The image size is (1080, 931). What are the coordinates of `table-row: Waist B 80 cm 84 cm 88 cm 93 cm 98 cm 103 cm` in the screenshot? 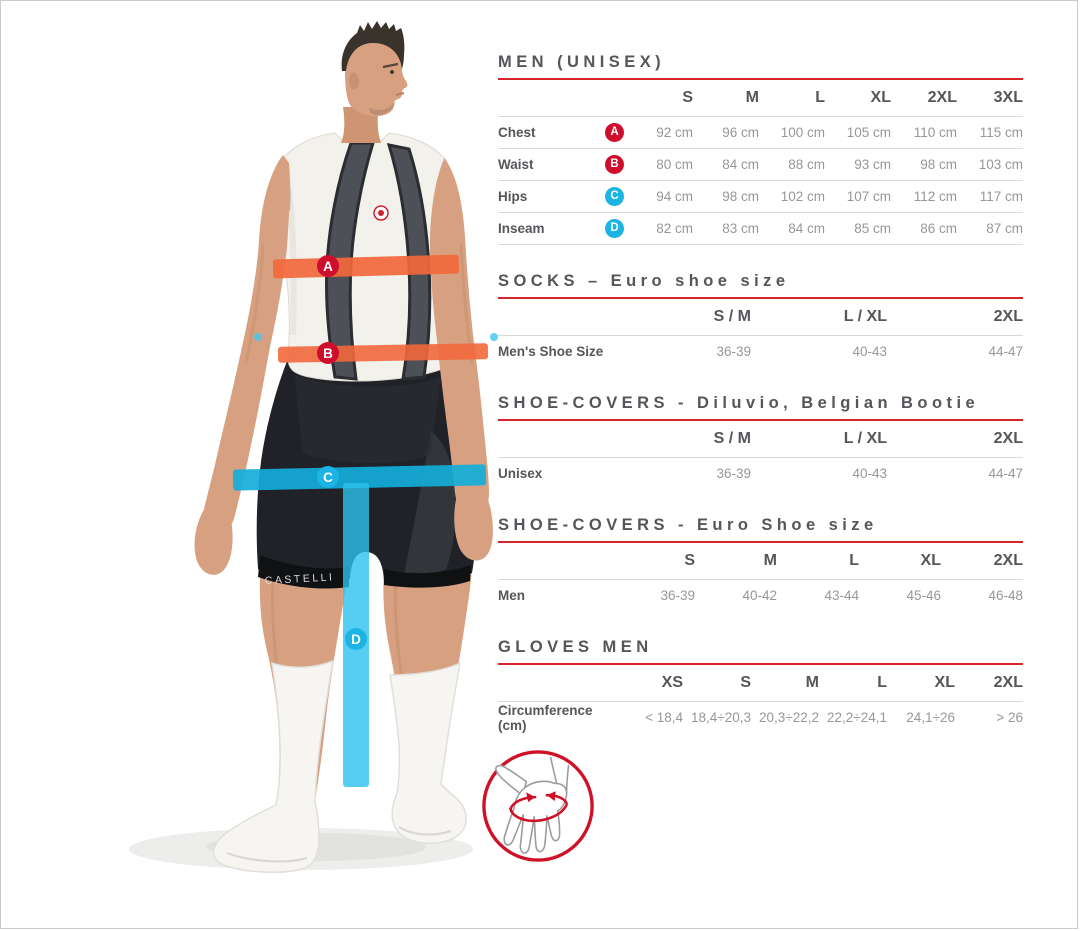 It's located at (760, 164).